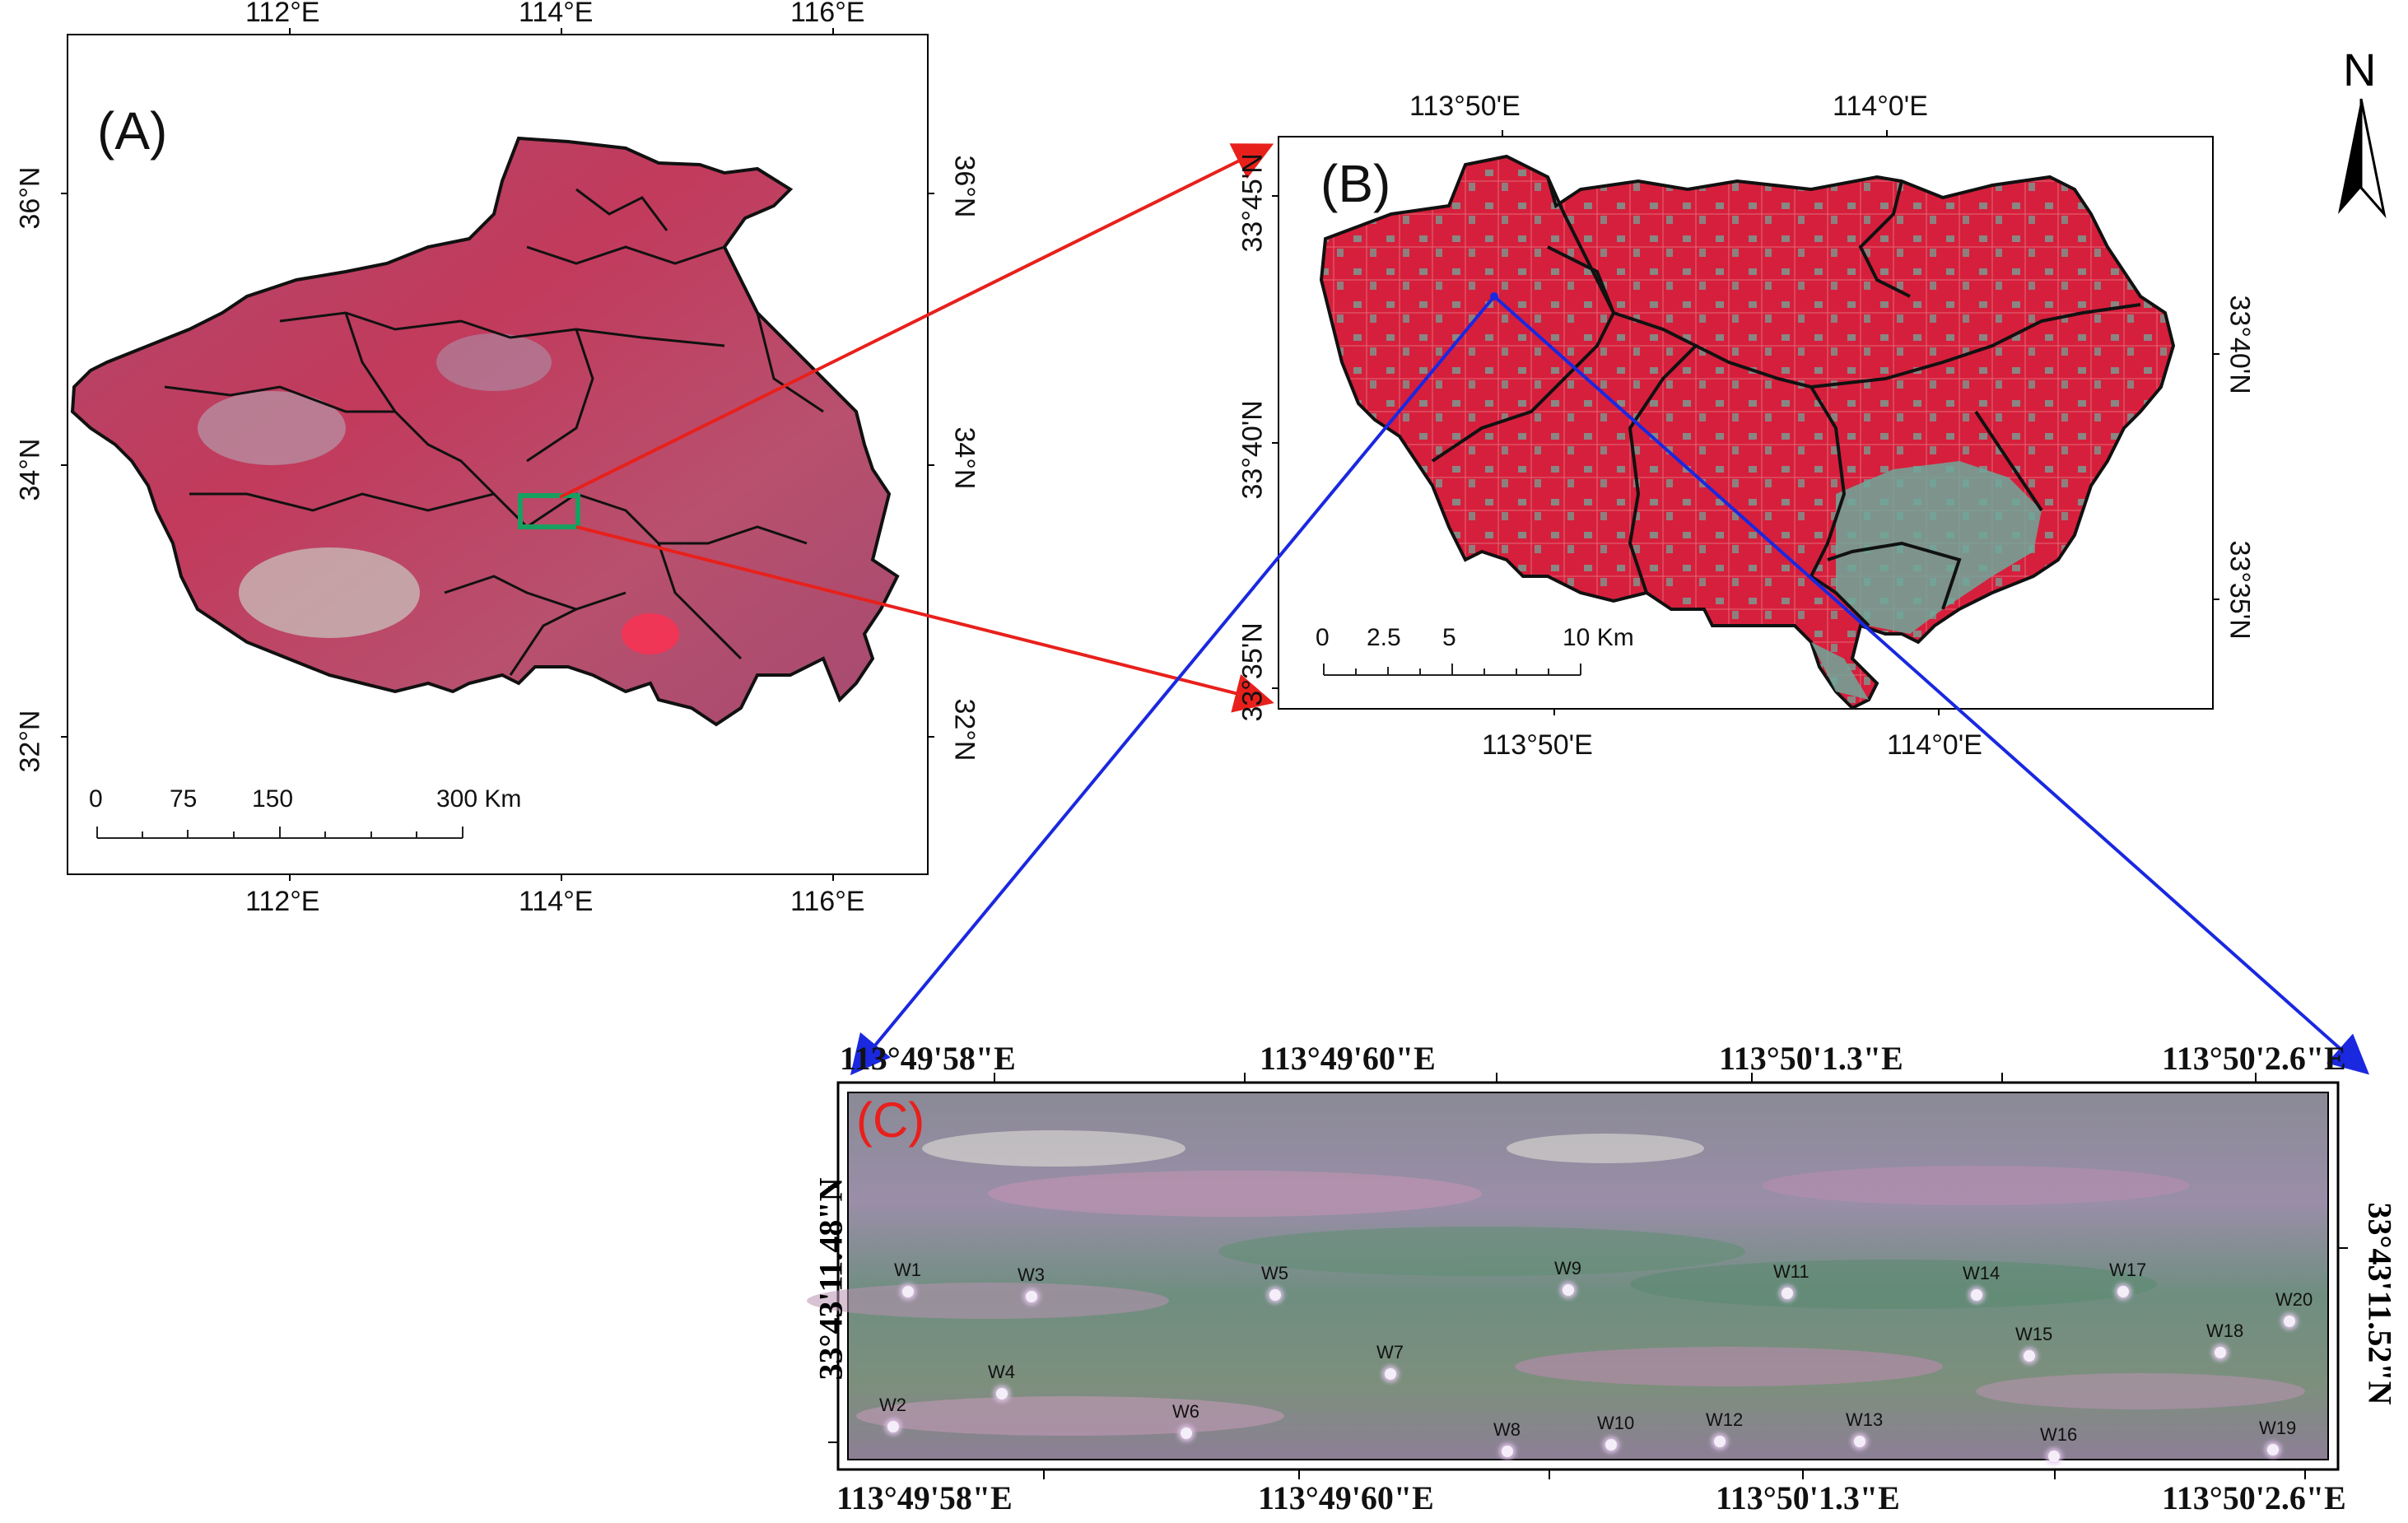 Image resolution: width=2408 pixels, height=1523 pixels. What do you see at coordinates (1253, 450) in the screenshot?
I see `panel-b-left-tick: 33°40'N` at bounding box center [1253, 450].